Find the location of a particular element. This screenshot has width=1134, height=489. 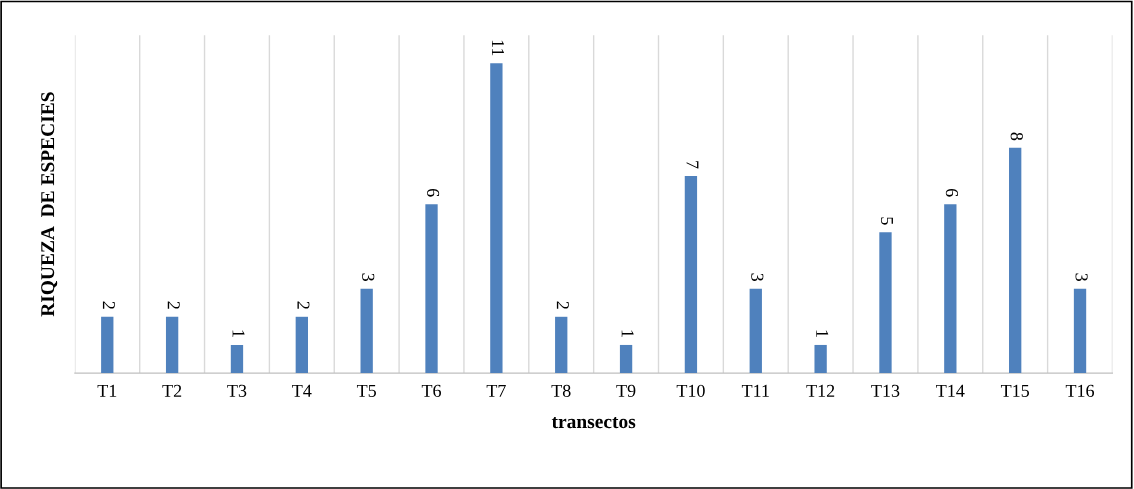

x-tick-label: T16 is located at coordinates (1080, 390).